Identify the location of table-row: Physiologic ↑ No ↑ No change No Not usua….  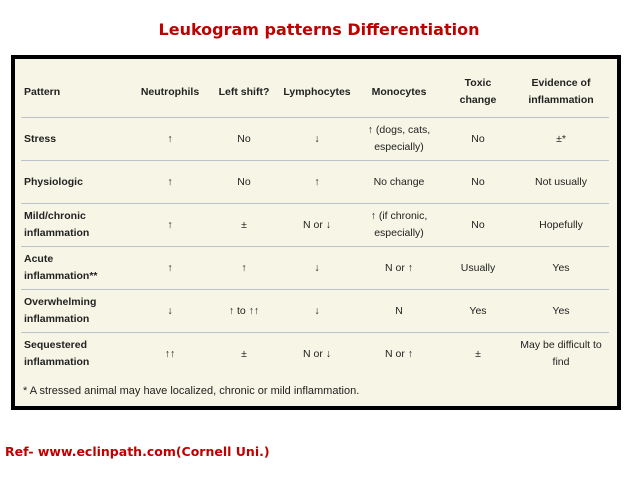
(315, 182).